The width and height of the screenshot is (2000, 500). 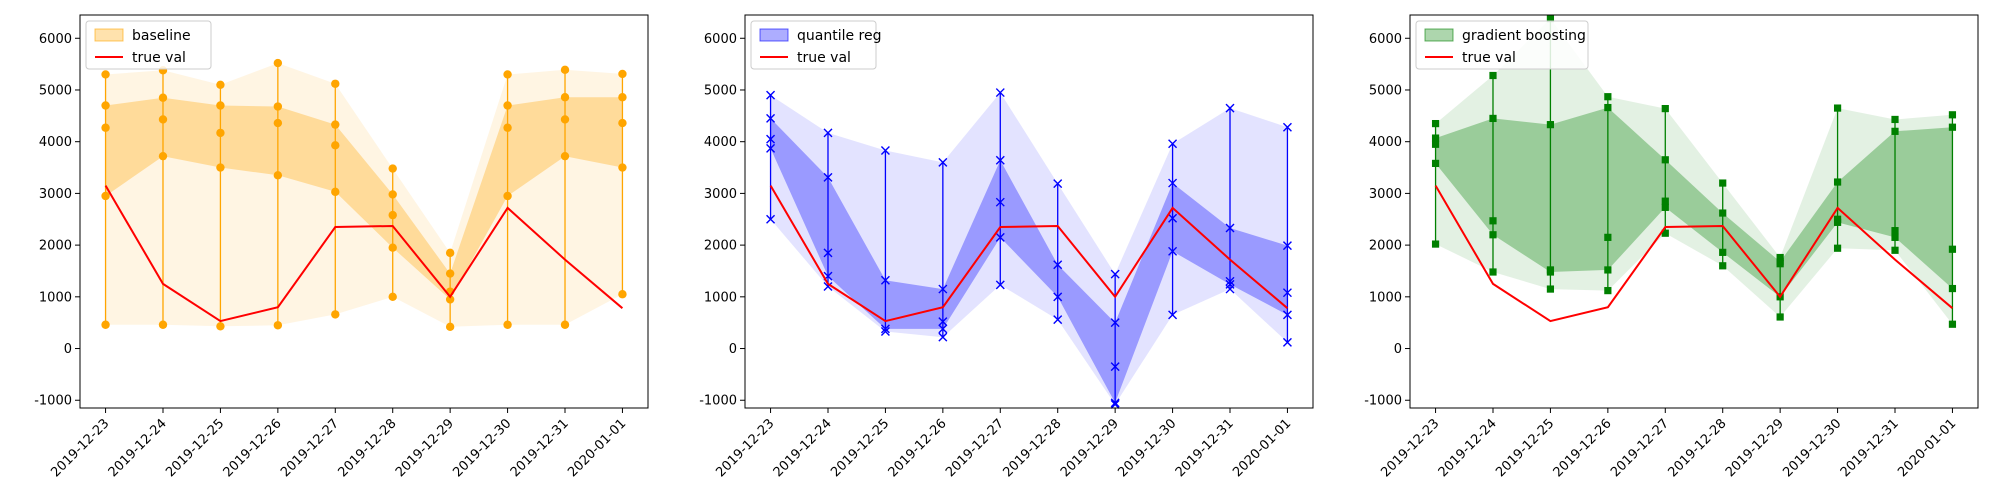 What do you see at coordinates (161, 36) in the screenshot?
I see `legend-band-label: baseline` at bounding box center [161, 36].